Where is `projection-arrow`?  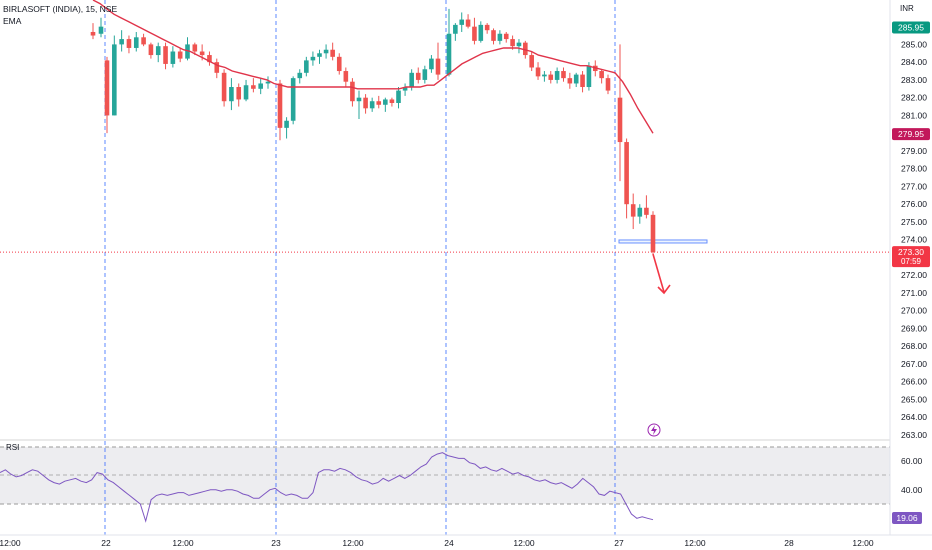
projection-arrow is located at coordinates (661, 274).